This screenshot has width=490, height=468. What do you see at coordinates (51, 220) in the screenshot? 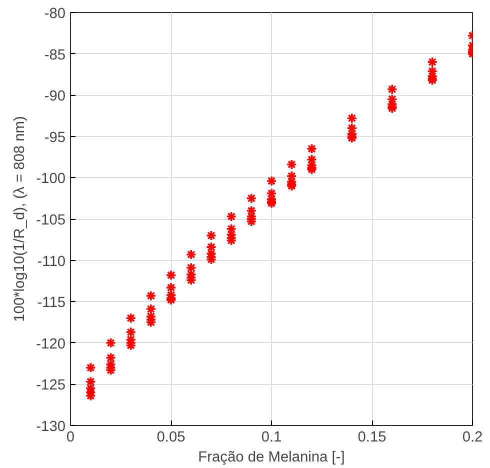
I see `y-tick-label: -105` at bounding box center [51, 220].